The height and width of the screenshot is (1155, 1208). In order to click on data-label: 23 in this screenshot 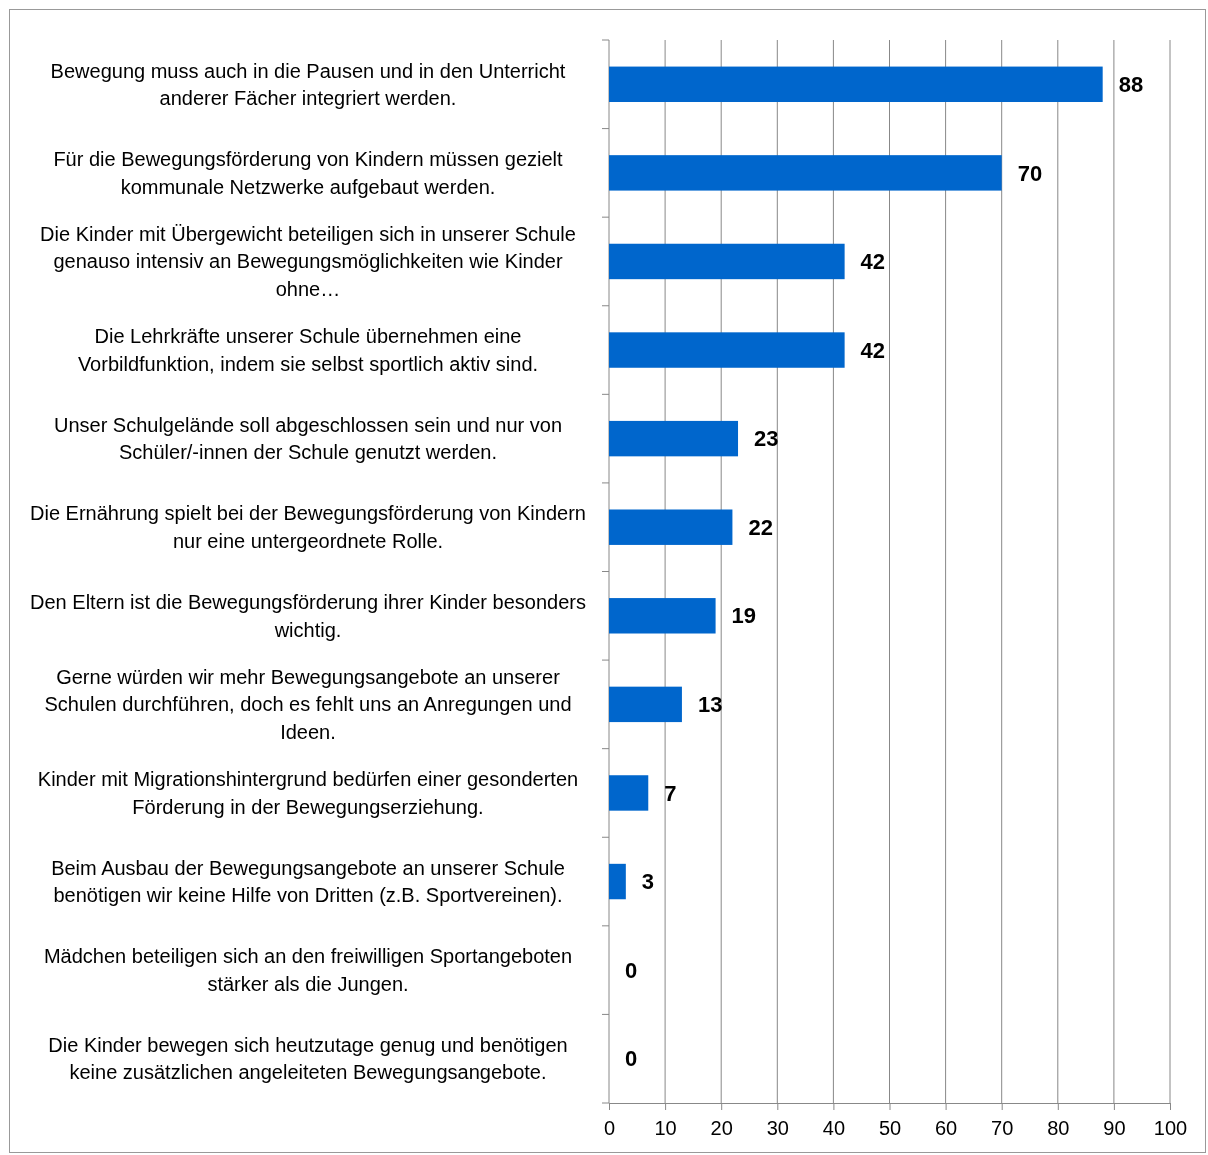, I will do `click(766, 439)`.